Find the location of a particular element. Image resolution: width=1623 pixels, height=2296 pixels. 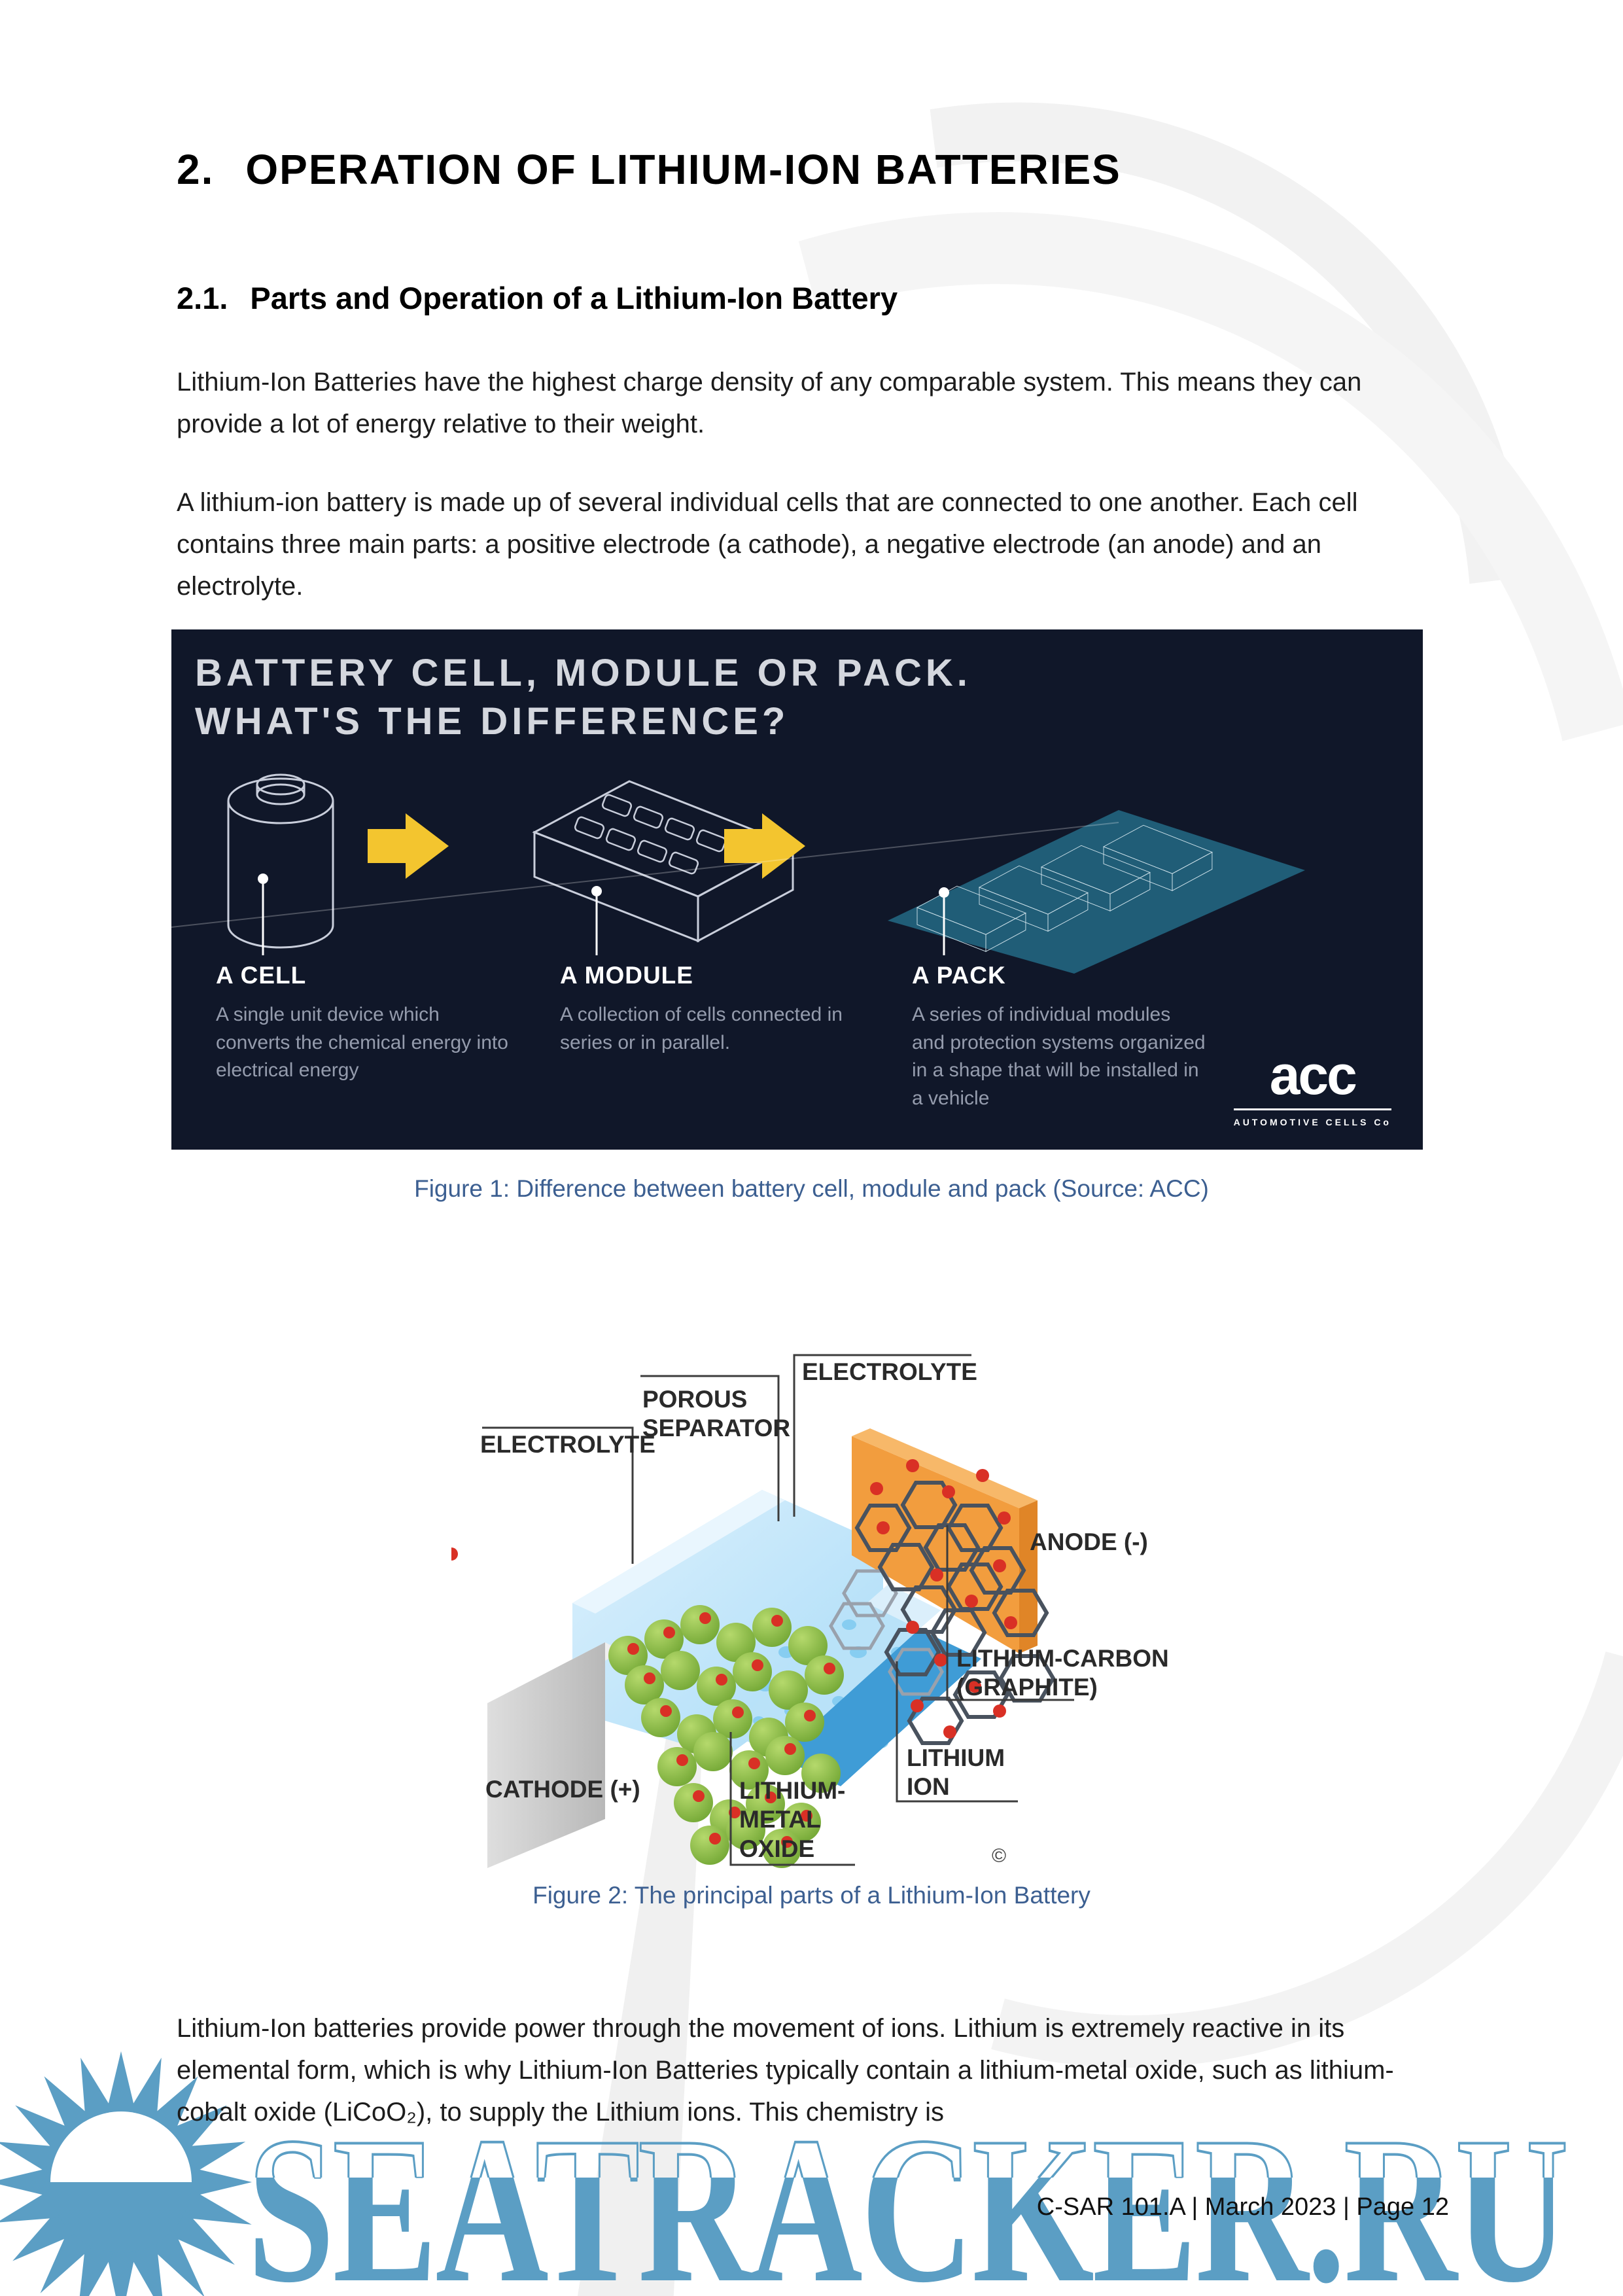

lithium-ion-dots is located at coordinates (734, 1599).